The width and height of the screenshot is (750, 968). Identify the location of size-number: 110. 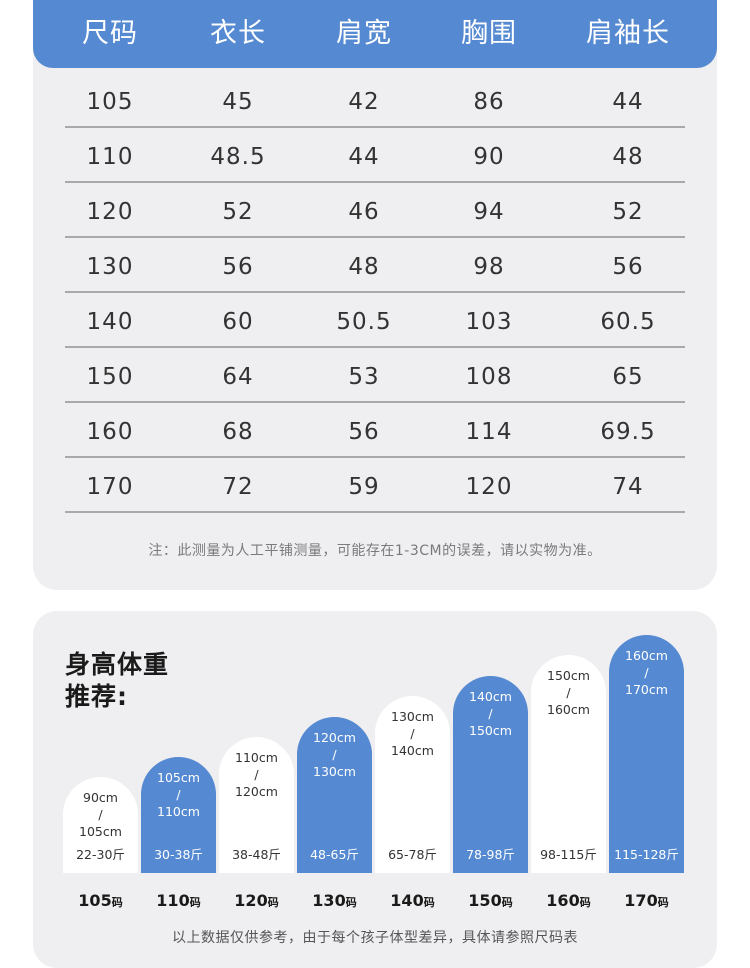
(173, 900).